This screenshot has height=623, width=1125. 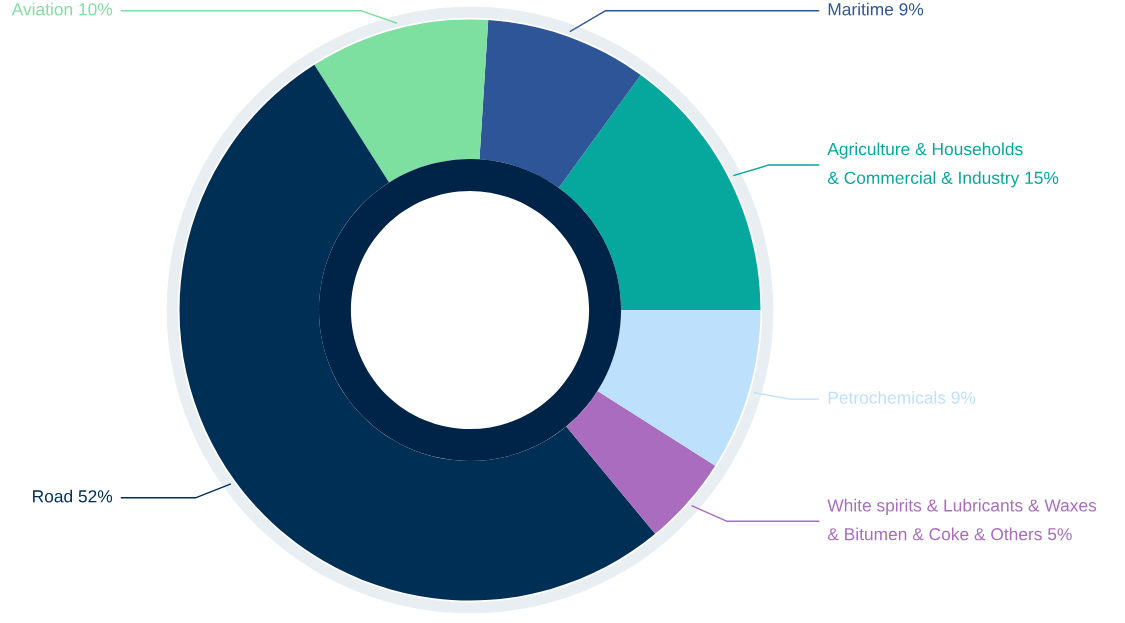 I want to click on slice-label: Maritime 9%, so click(x=876, y=9).